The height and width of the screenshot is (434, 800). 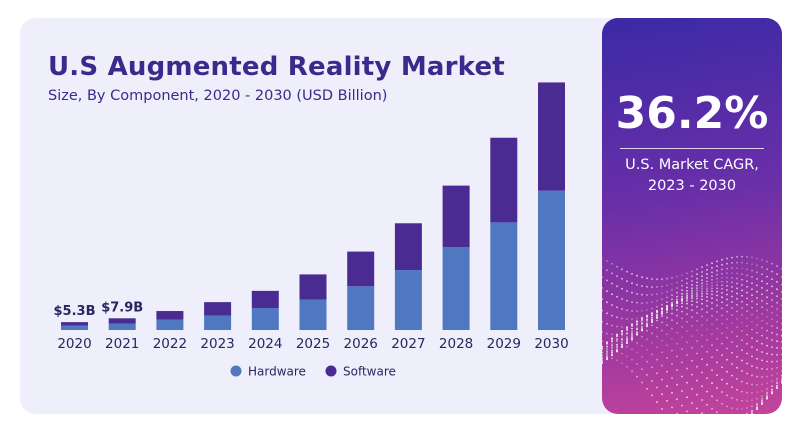 What do you see at coordinates (313, 287) in the screenshot?
I see `bar-software-2025` at bounding box center [313, 287].